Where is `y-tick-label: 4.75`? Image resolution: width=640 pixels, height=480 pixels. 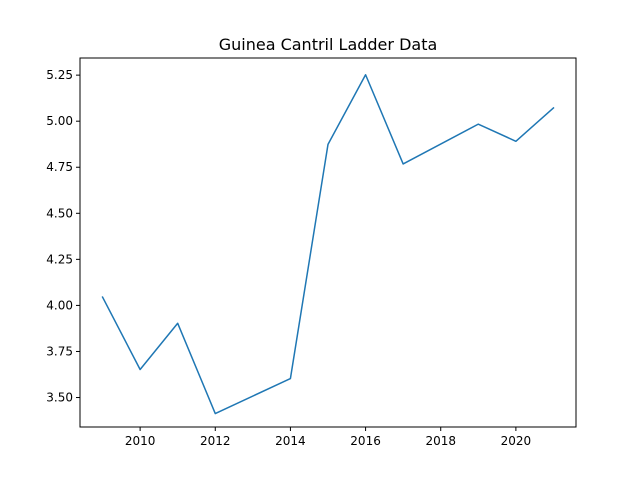
y-tick-label: 4.75 is located at coordinates (59, 167).